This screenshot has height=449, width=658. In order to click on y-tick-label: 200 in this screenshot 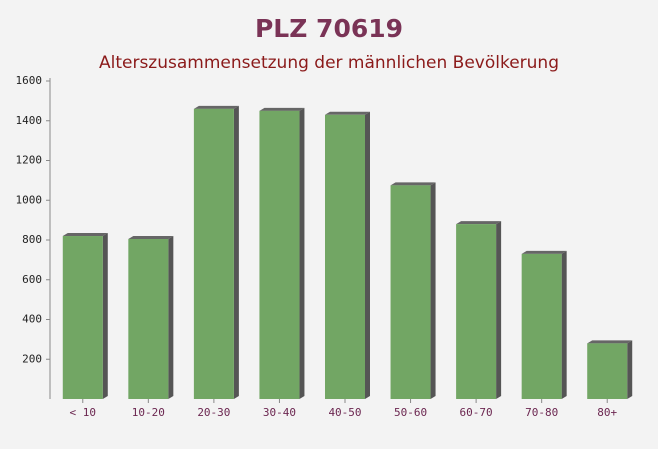, I will do `click(32, 358)`.